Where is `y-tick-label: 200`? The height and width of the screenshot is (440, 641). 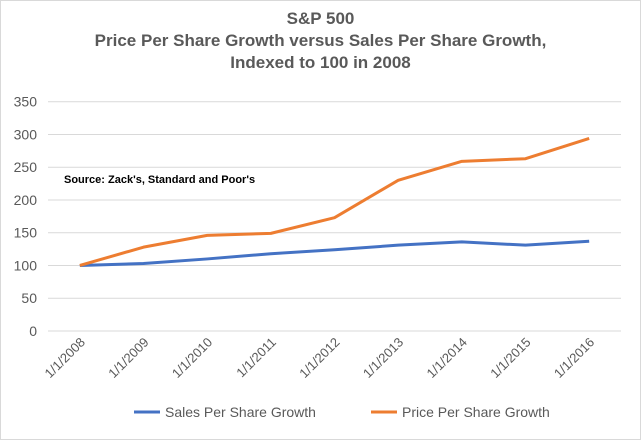 y-tick-label: 200 is located at coordinates (26, 200).